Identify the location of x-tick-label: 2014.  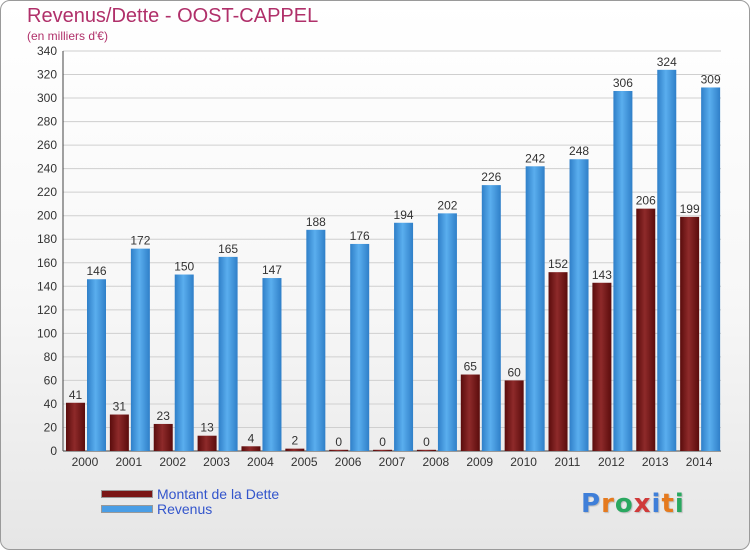
(699, 462).